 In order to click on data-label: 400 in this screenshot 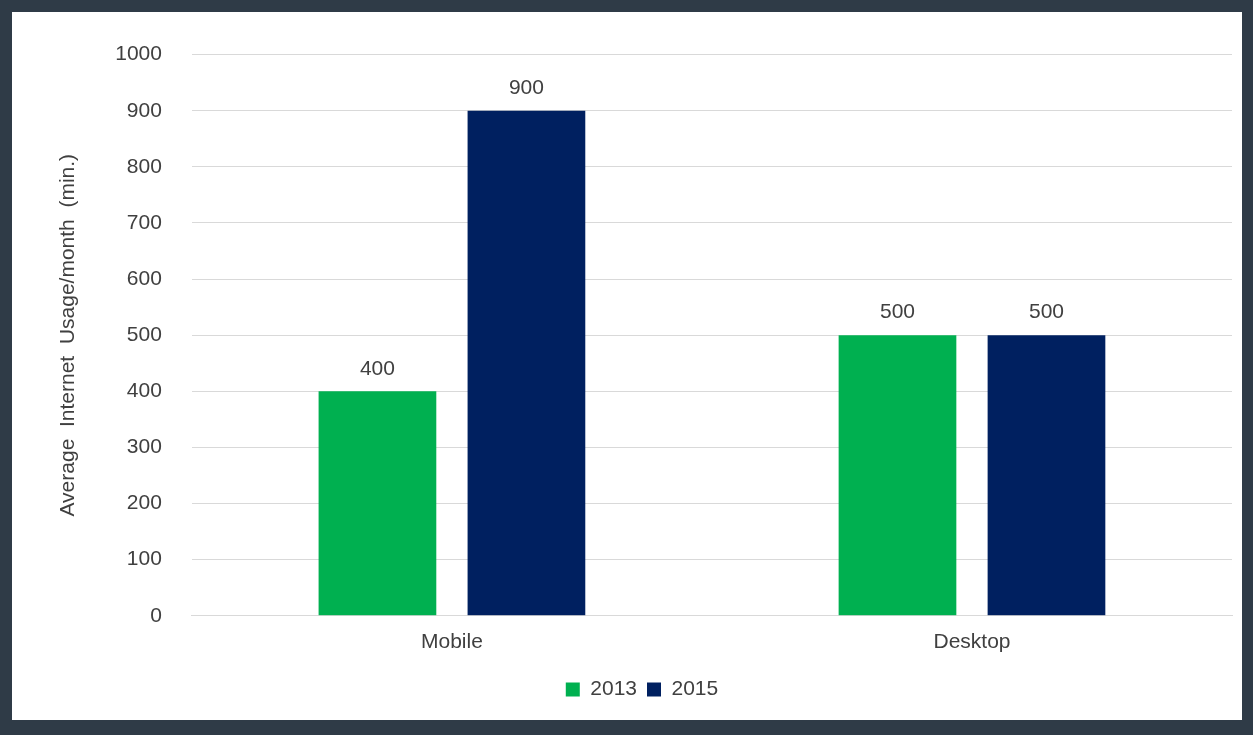, I will do `click(377, 367)`.